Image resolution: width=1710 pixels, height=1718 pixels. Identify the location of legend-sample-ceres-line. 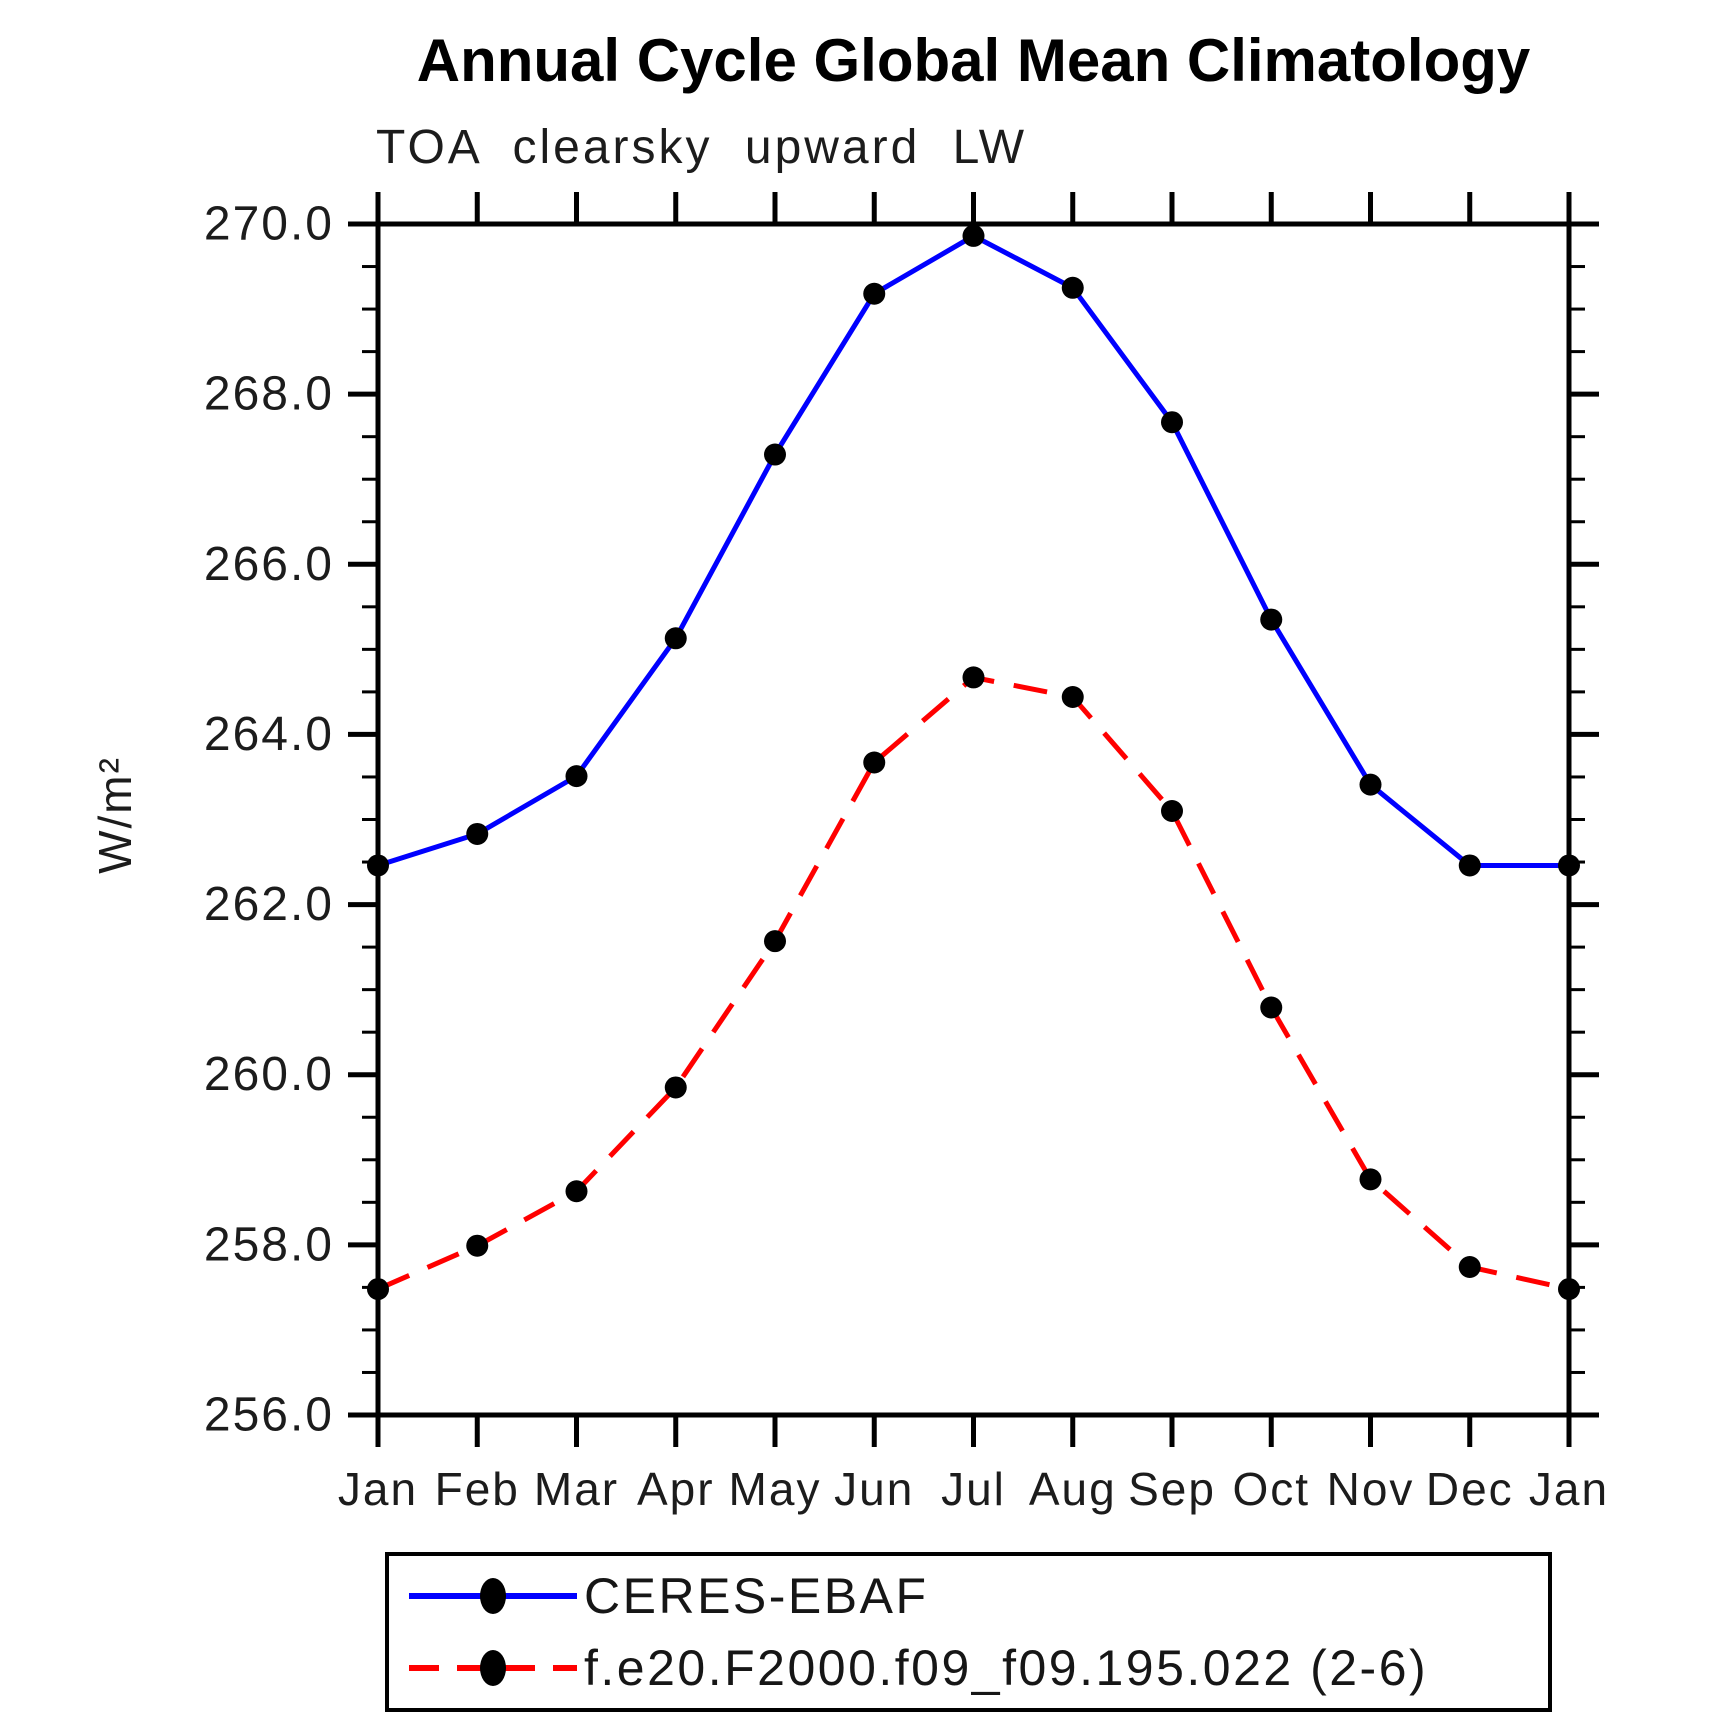
(493, 1596).